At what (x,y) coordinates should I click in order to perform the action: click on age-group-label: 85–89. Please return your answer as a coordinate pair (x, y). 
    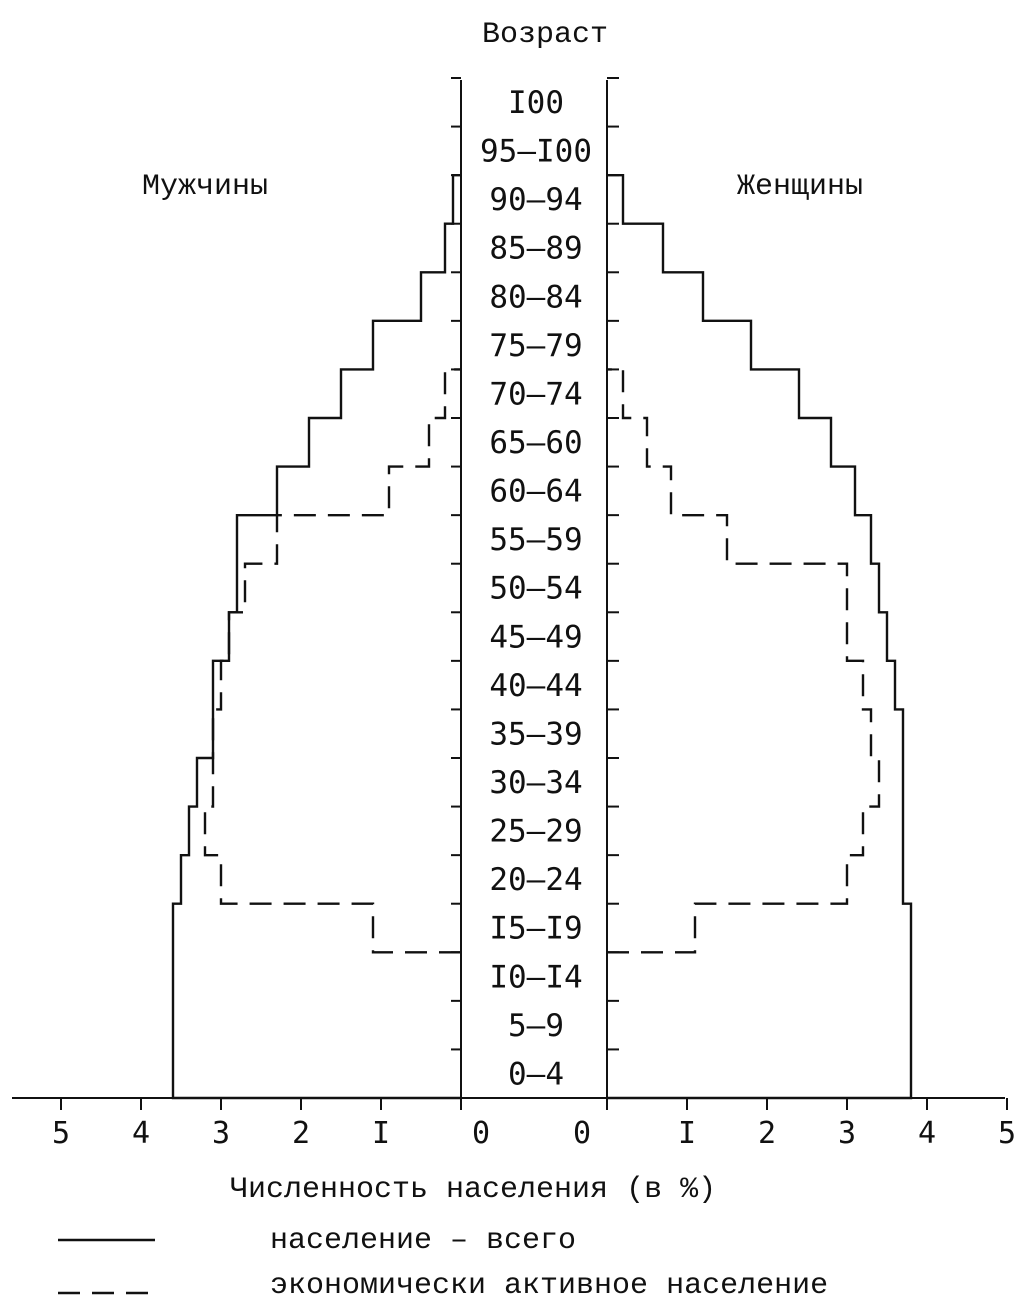
    Looking at the image, I should click on (535, 249).